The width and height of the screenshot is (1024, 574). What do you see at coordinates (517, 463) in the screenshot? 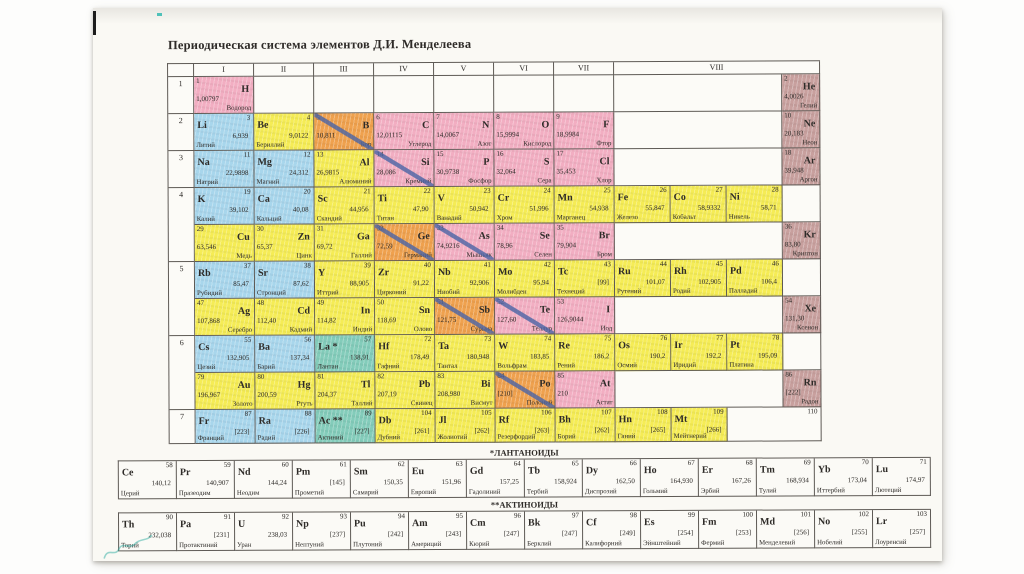
I see `atomic-number: 64` at bounding box center [517, 463].